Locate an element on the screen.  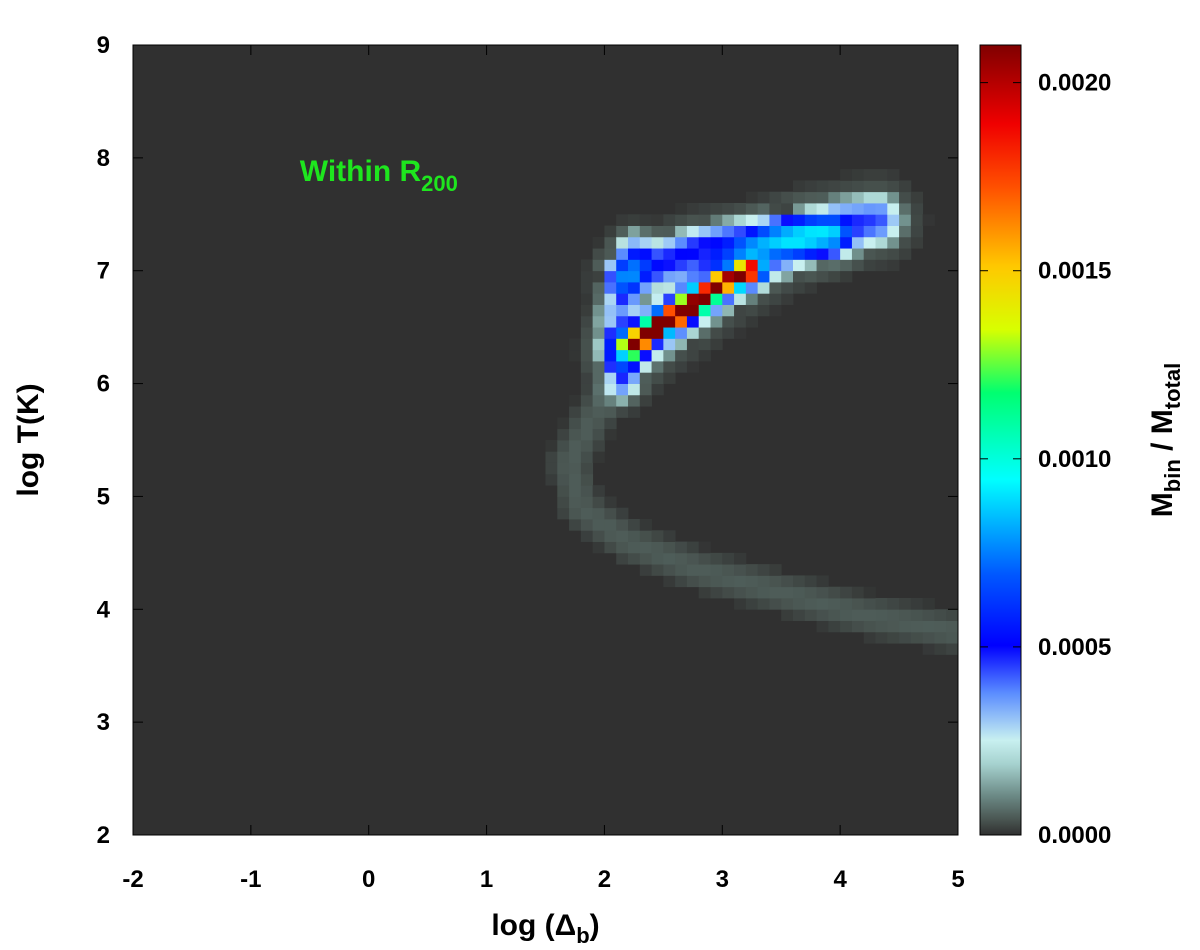
x-tick-label: 0 is located at coordinates (368, 879).